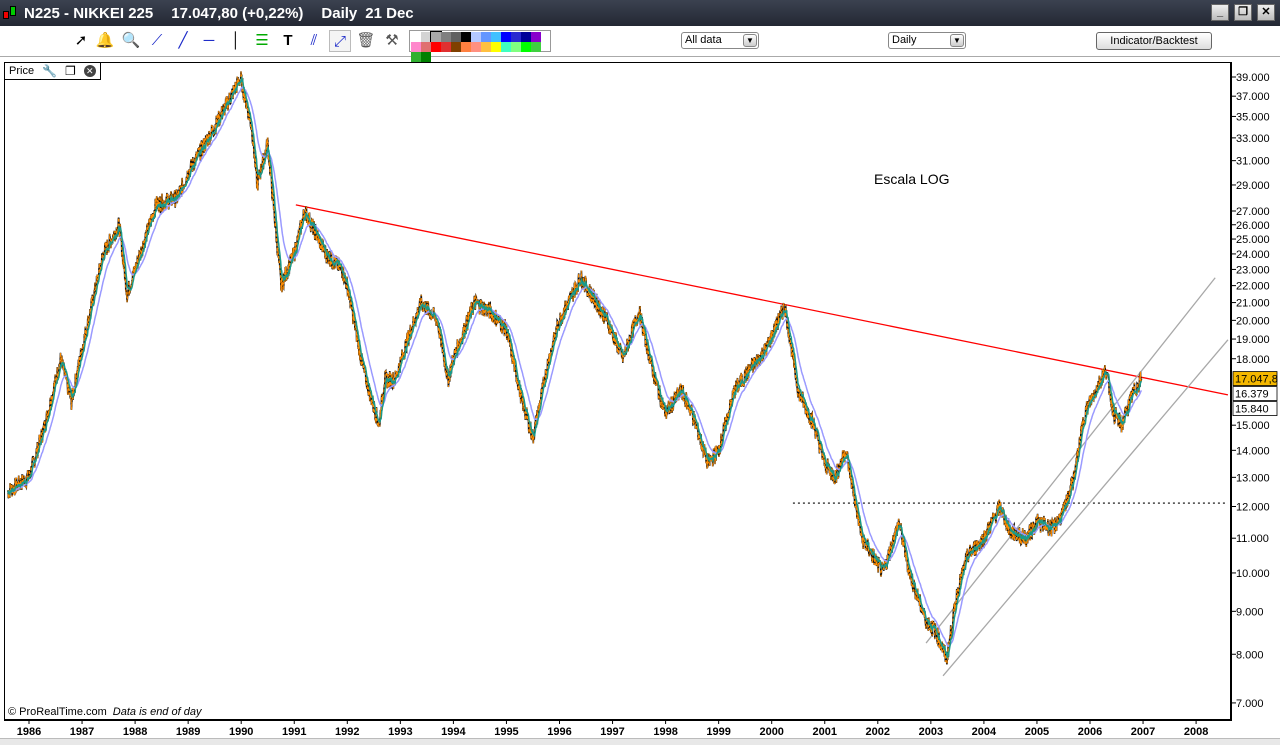 This screenshot has width=1280, height=745. I want to click on color-palette, so click(480, 46).